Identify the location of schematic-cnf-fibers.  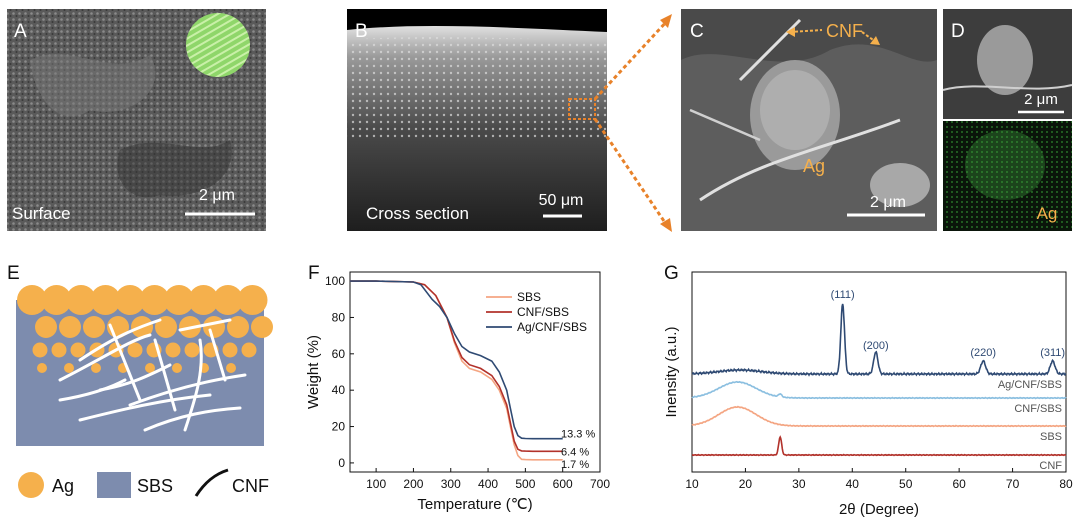
(152, 375).